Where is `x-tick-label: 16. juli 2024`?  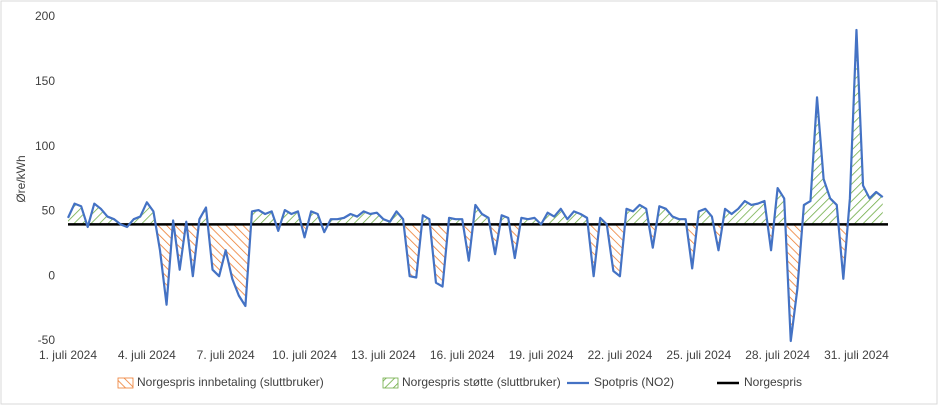 x-tick-label: 16. juli 2024 is located at coordinates (462, 355).